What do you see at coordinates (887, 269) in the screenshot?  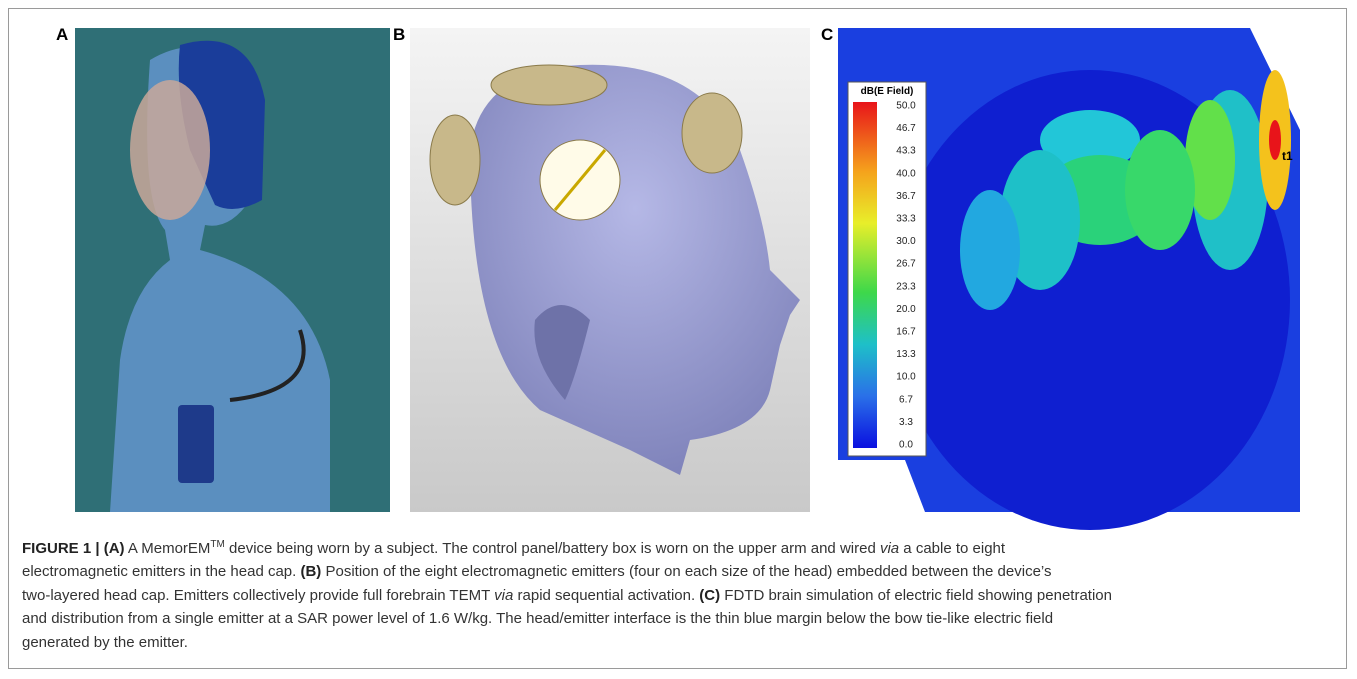 I see `colorbar: dB(E Field)` at bounding box center [887, 269].